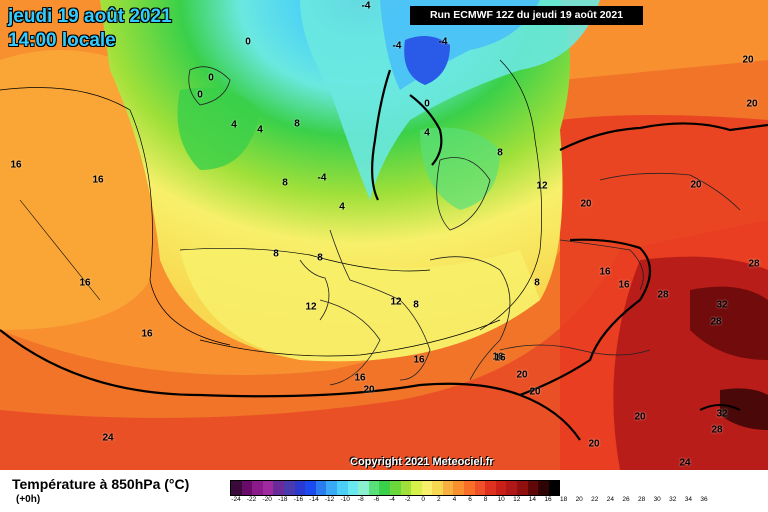 The height and width of the screenshot is (512, 768). What do you see at coordinates (610, 499) in the screenshot?
I see `scale-tick-label: 24` at bounding box center [610, 499].